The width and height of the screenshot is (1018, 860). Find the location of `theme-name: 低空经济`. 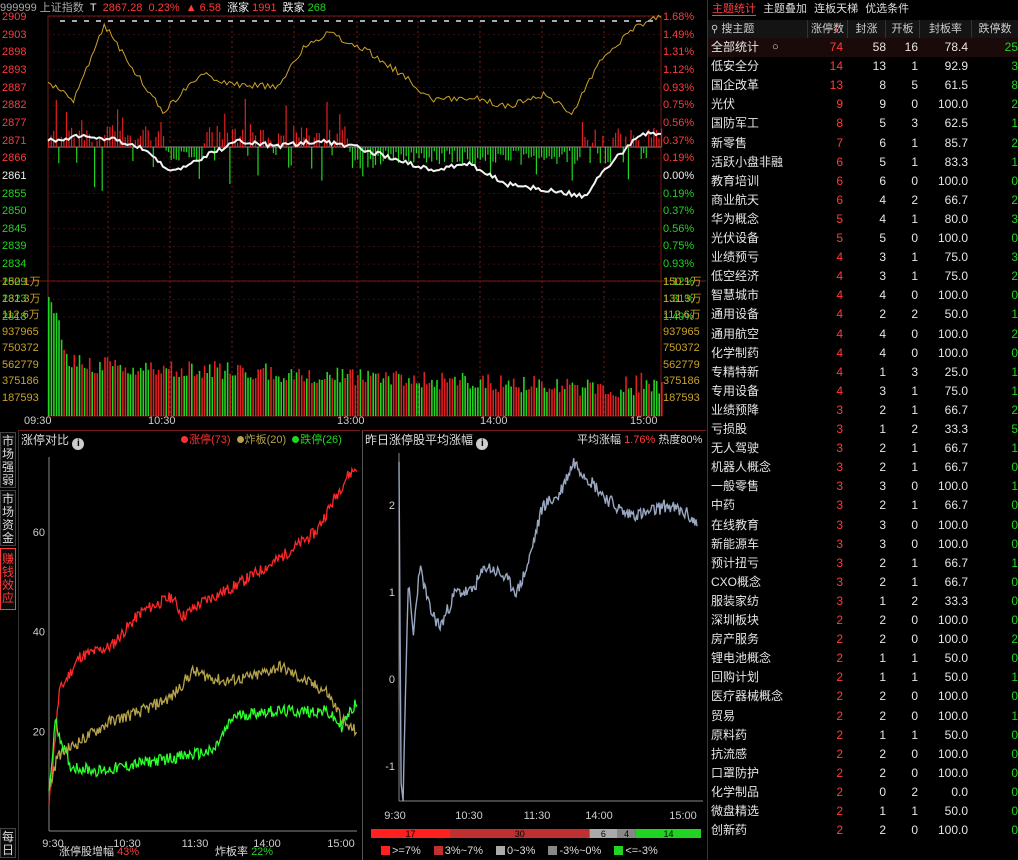

theme-name: 低空经济 is located at coordinates (735, 276).